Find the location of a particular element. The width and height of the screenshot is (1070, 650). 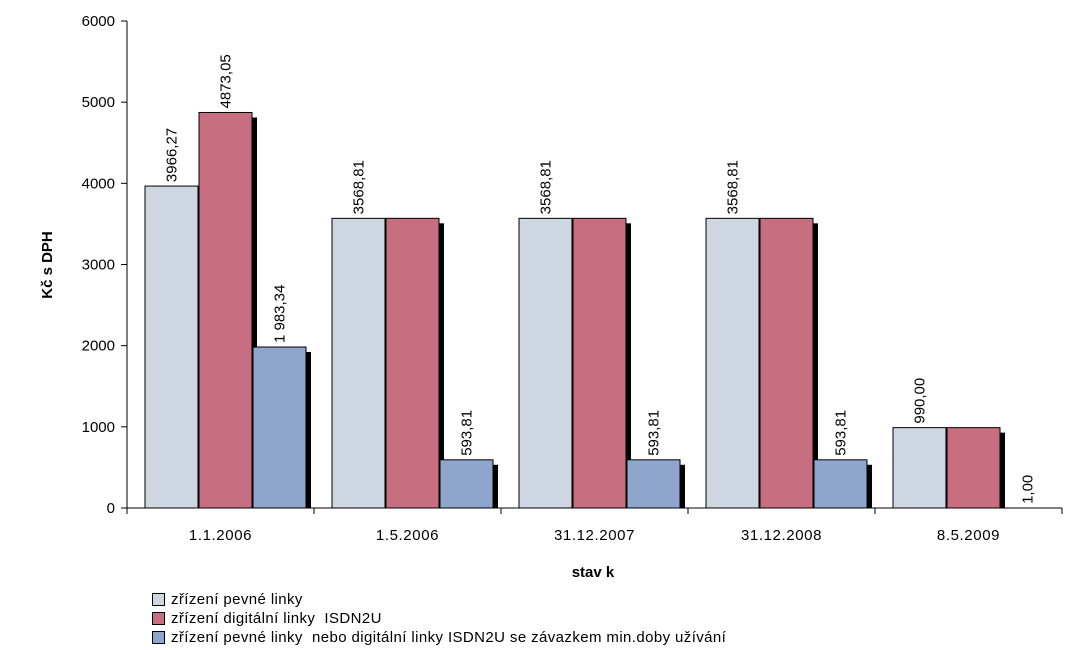

y-tick-label: 6000 is located at coordinates (98, 21).